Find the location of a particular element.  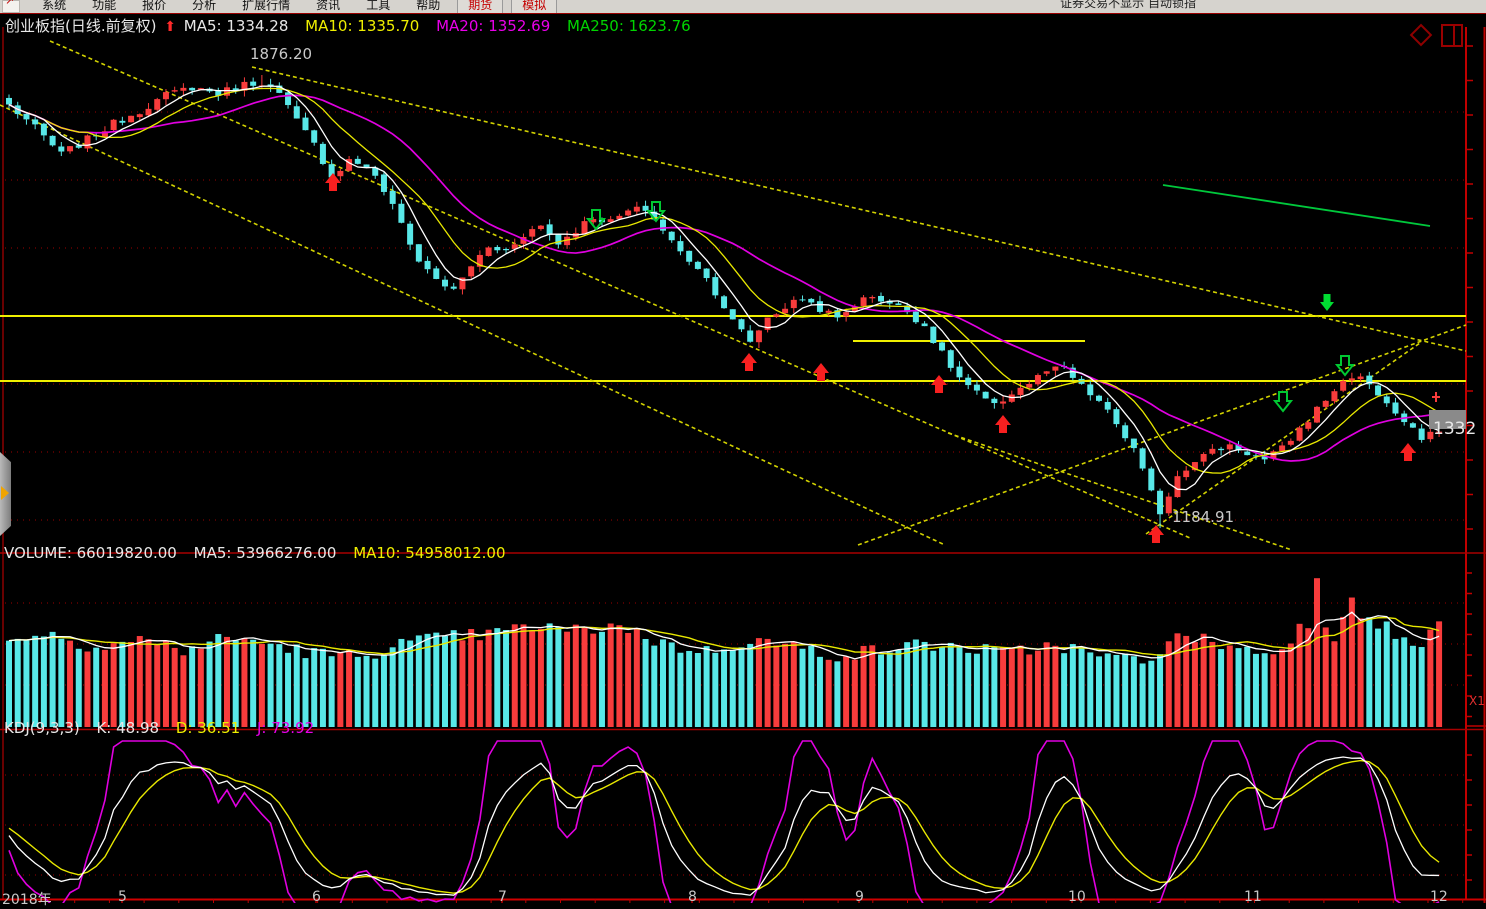

kdj-title: KDJ(9,3,3) is located at coordinates (42, 728).